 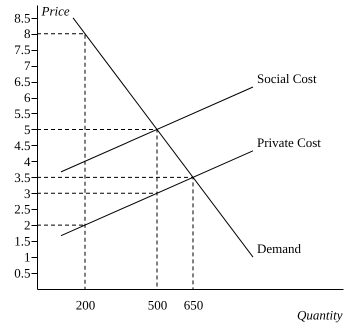 What do you see at coordinates (27, 34) in the screenshot?
I see `y-tick-label: 8` at bounding box center [27, 34].